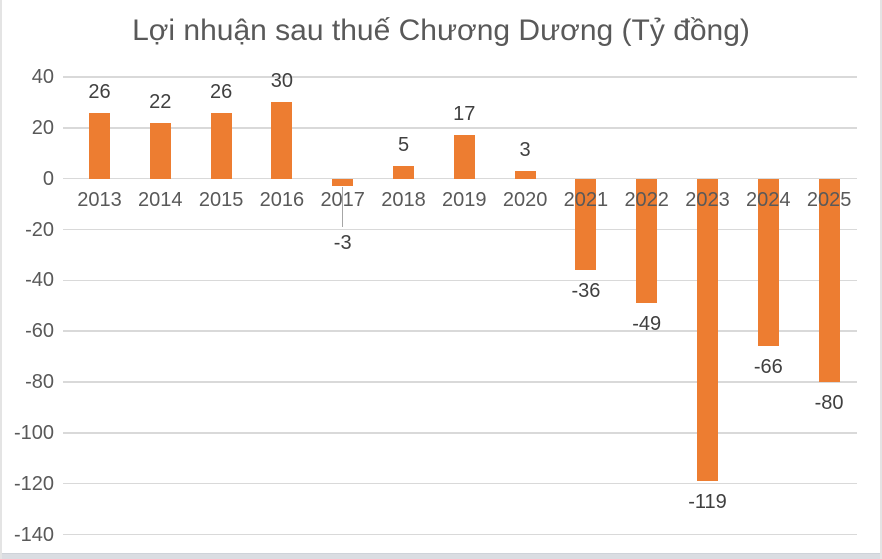 Image resolution: width=882 pixels, height=559 pixels. I want to click on data-label-2013: 26, so click(99, 91).